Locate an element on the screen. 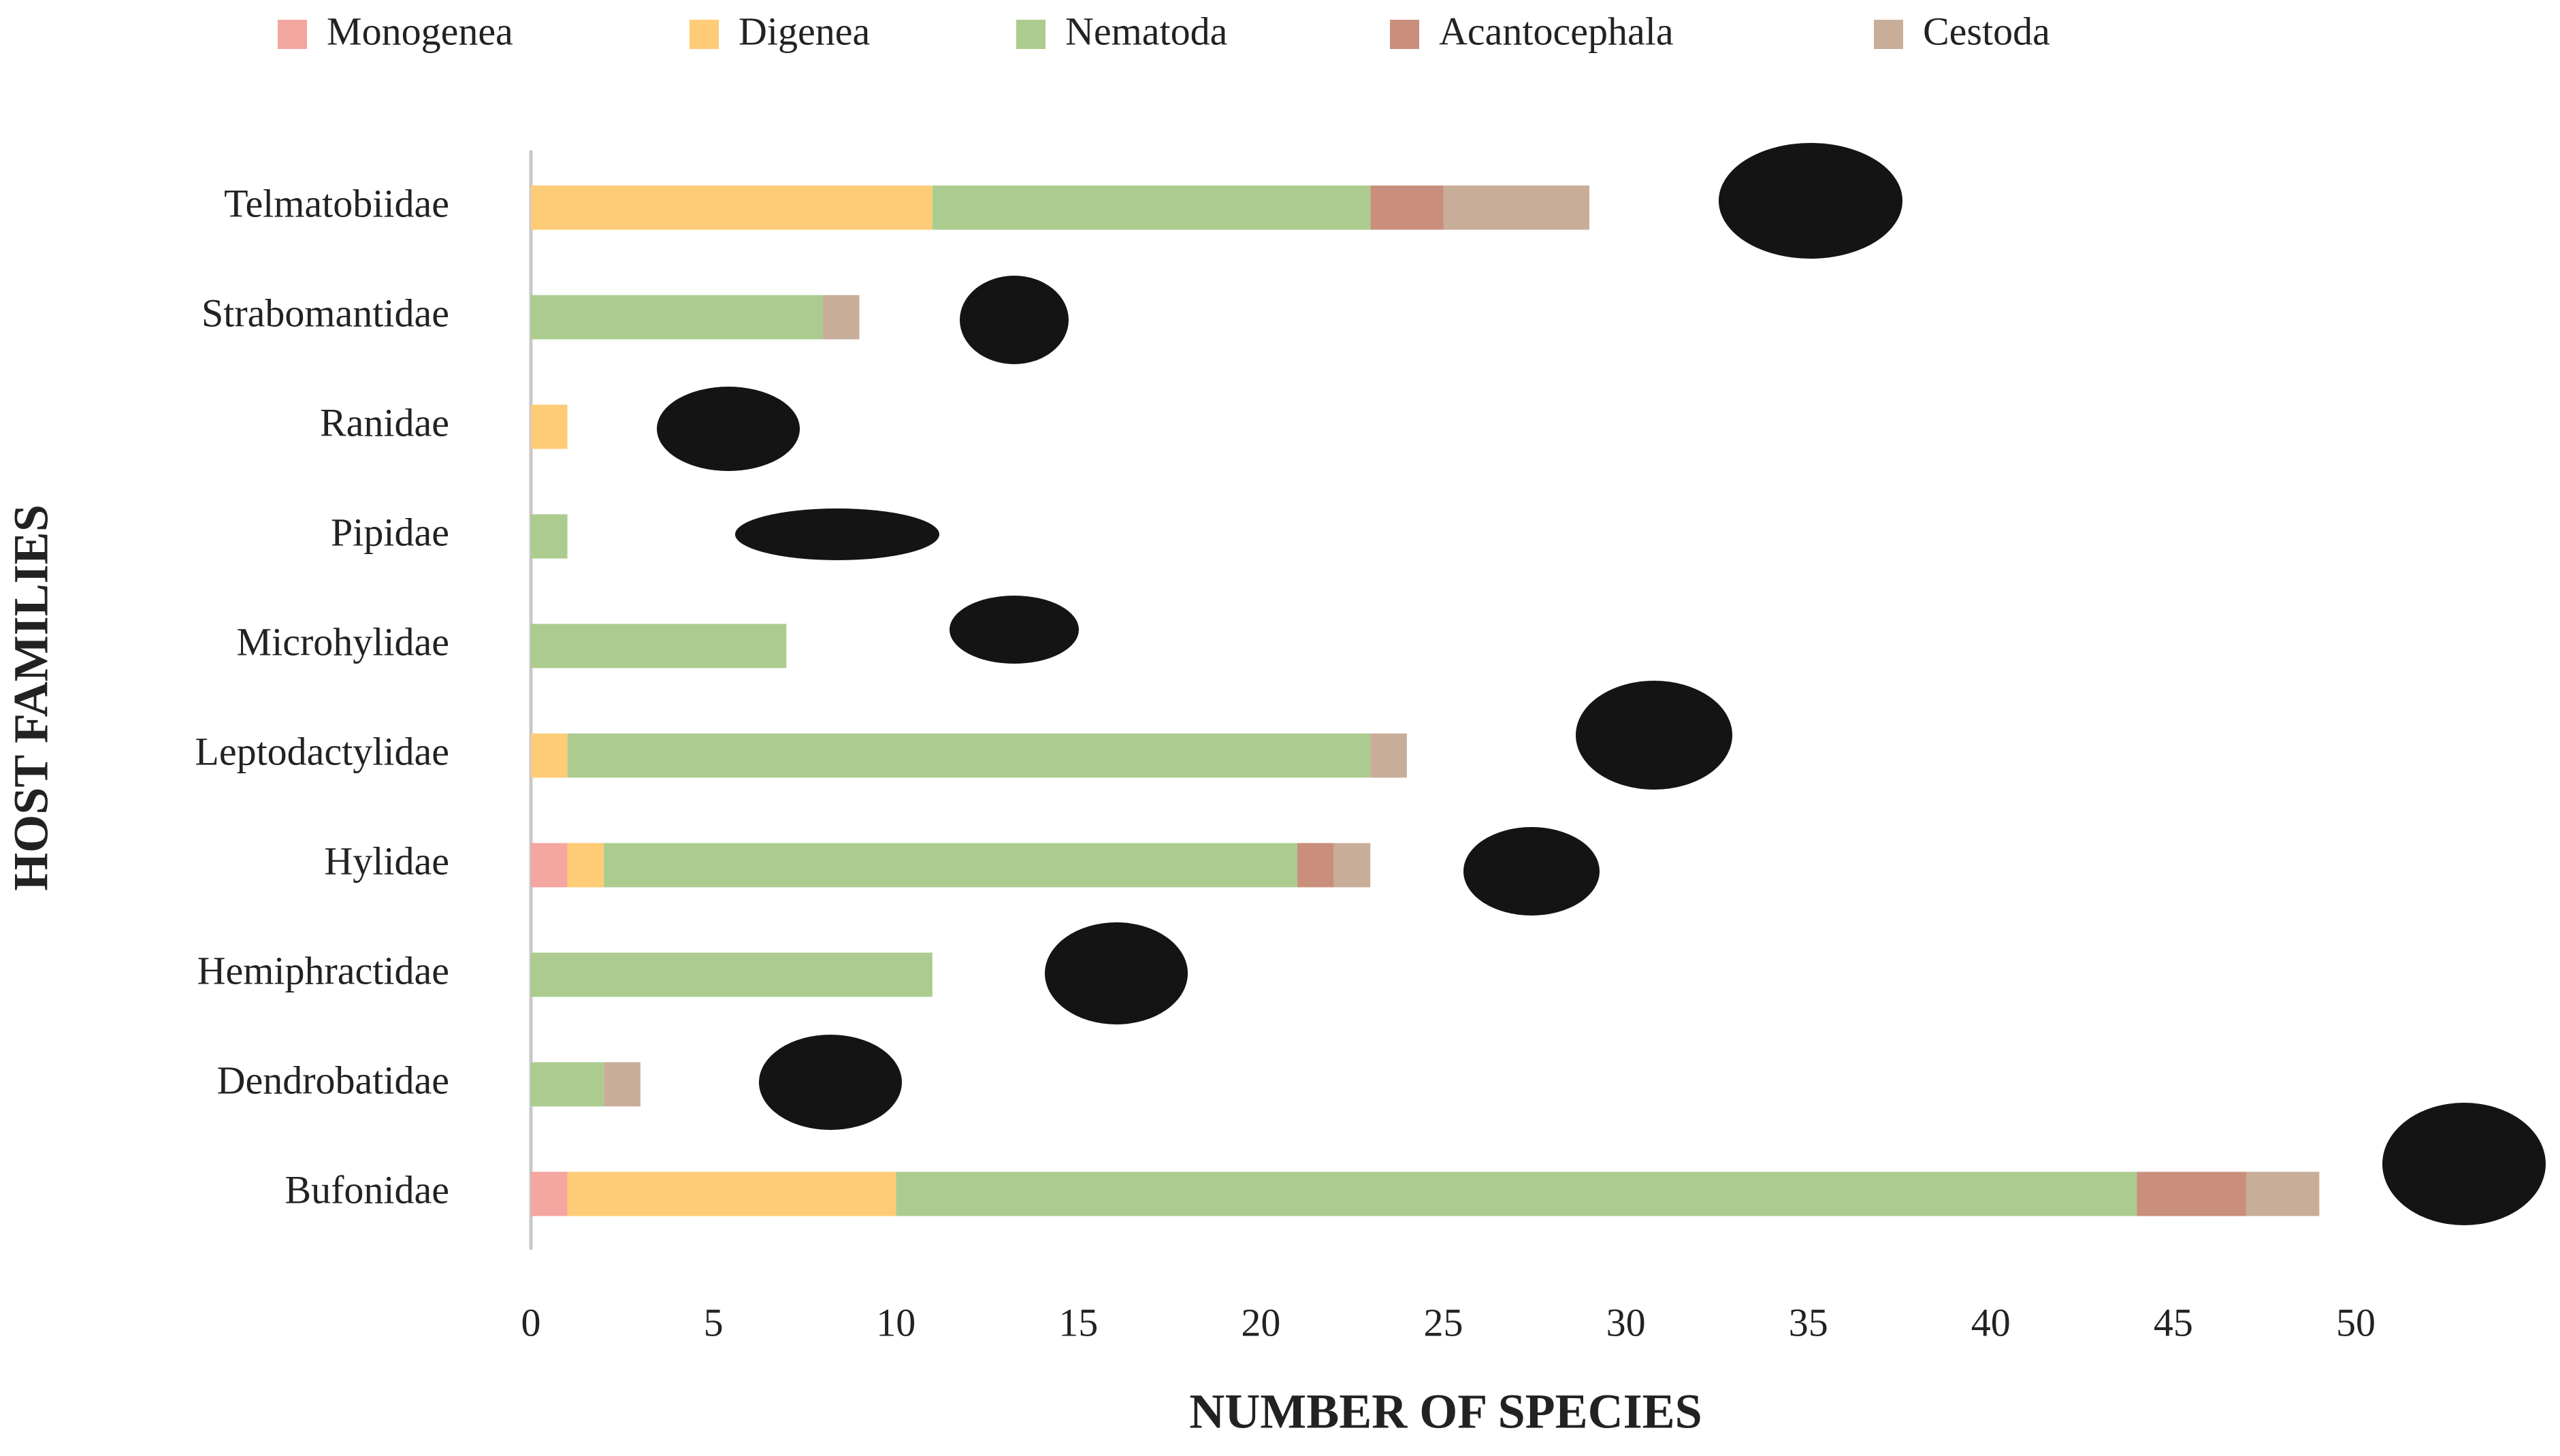  x-tick-label: 20 is located at coordinates (1261, 1322).